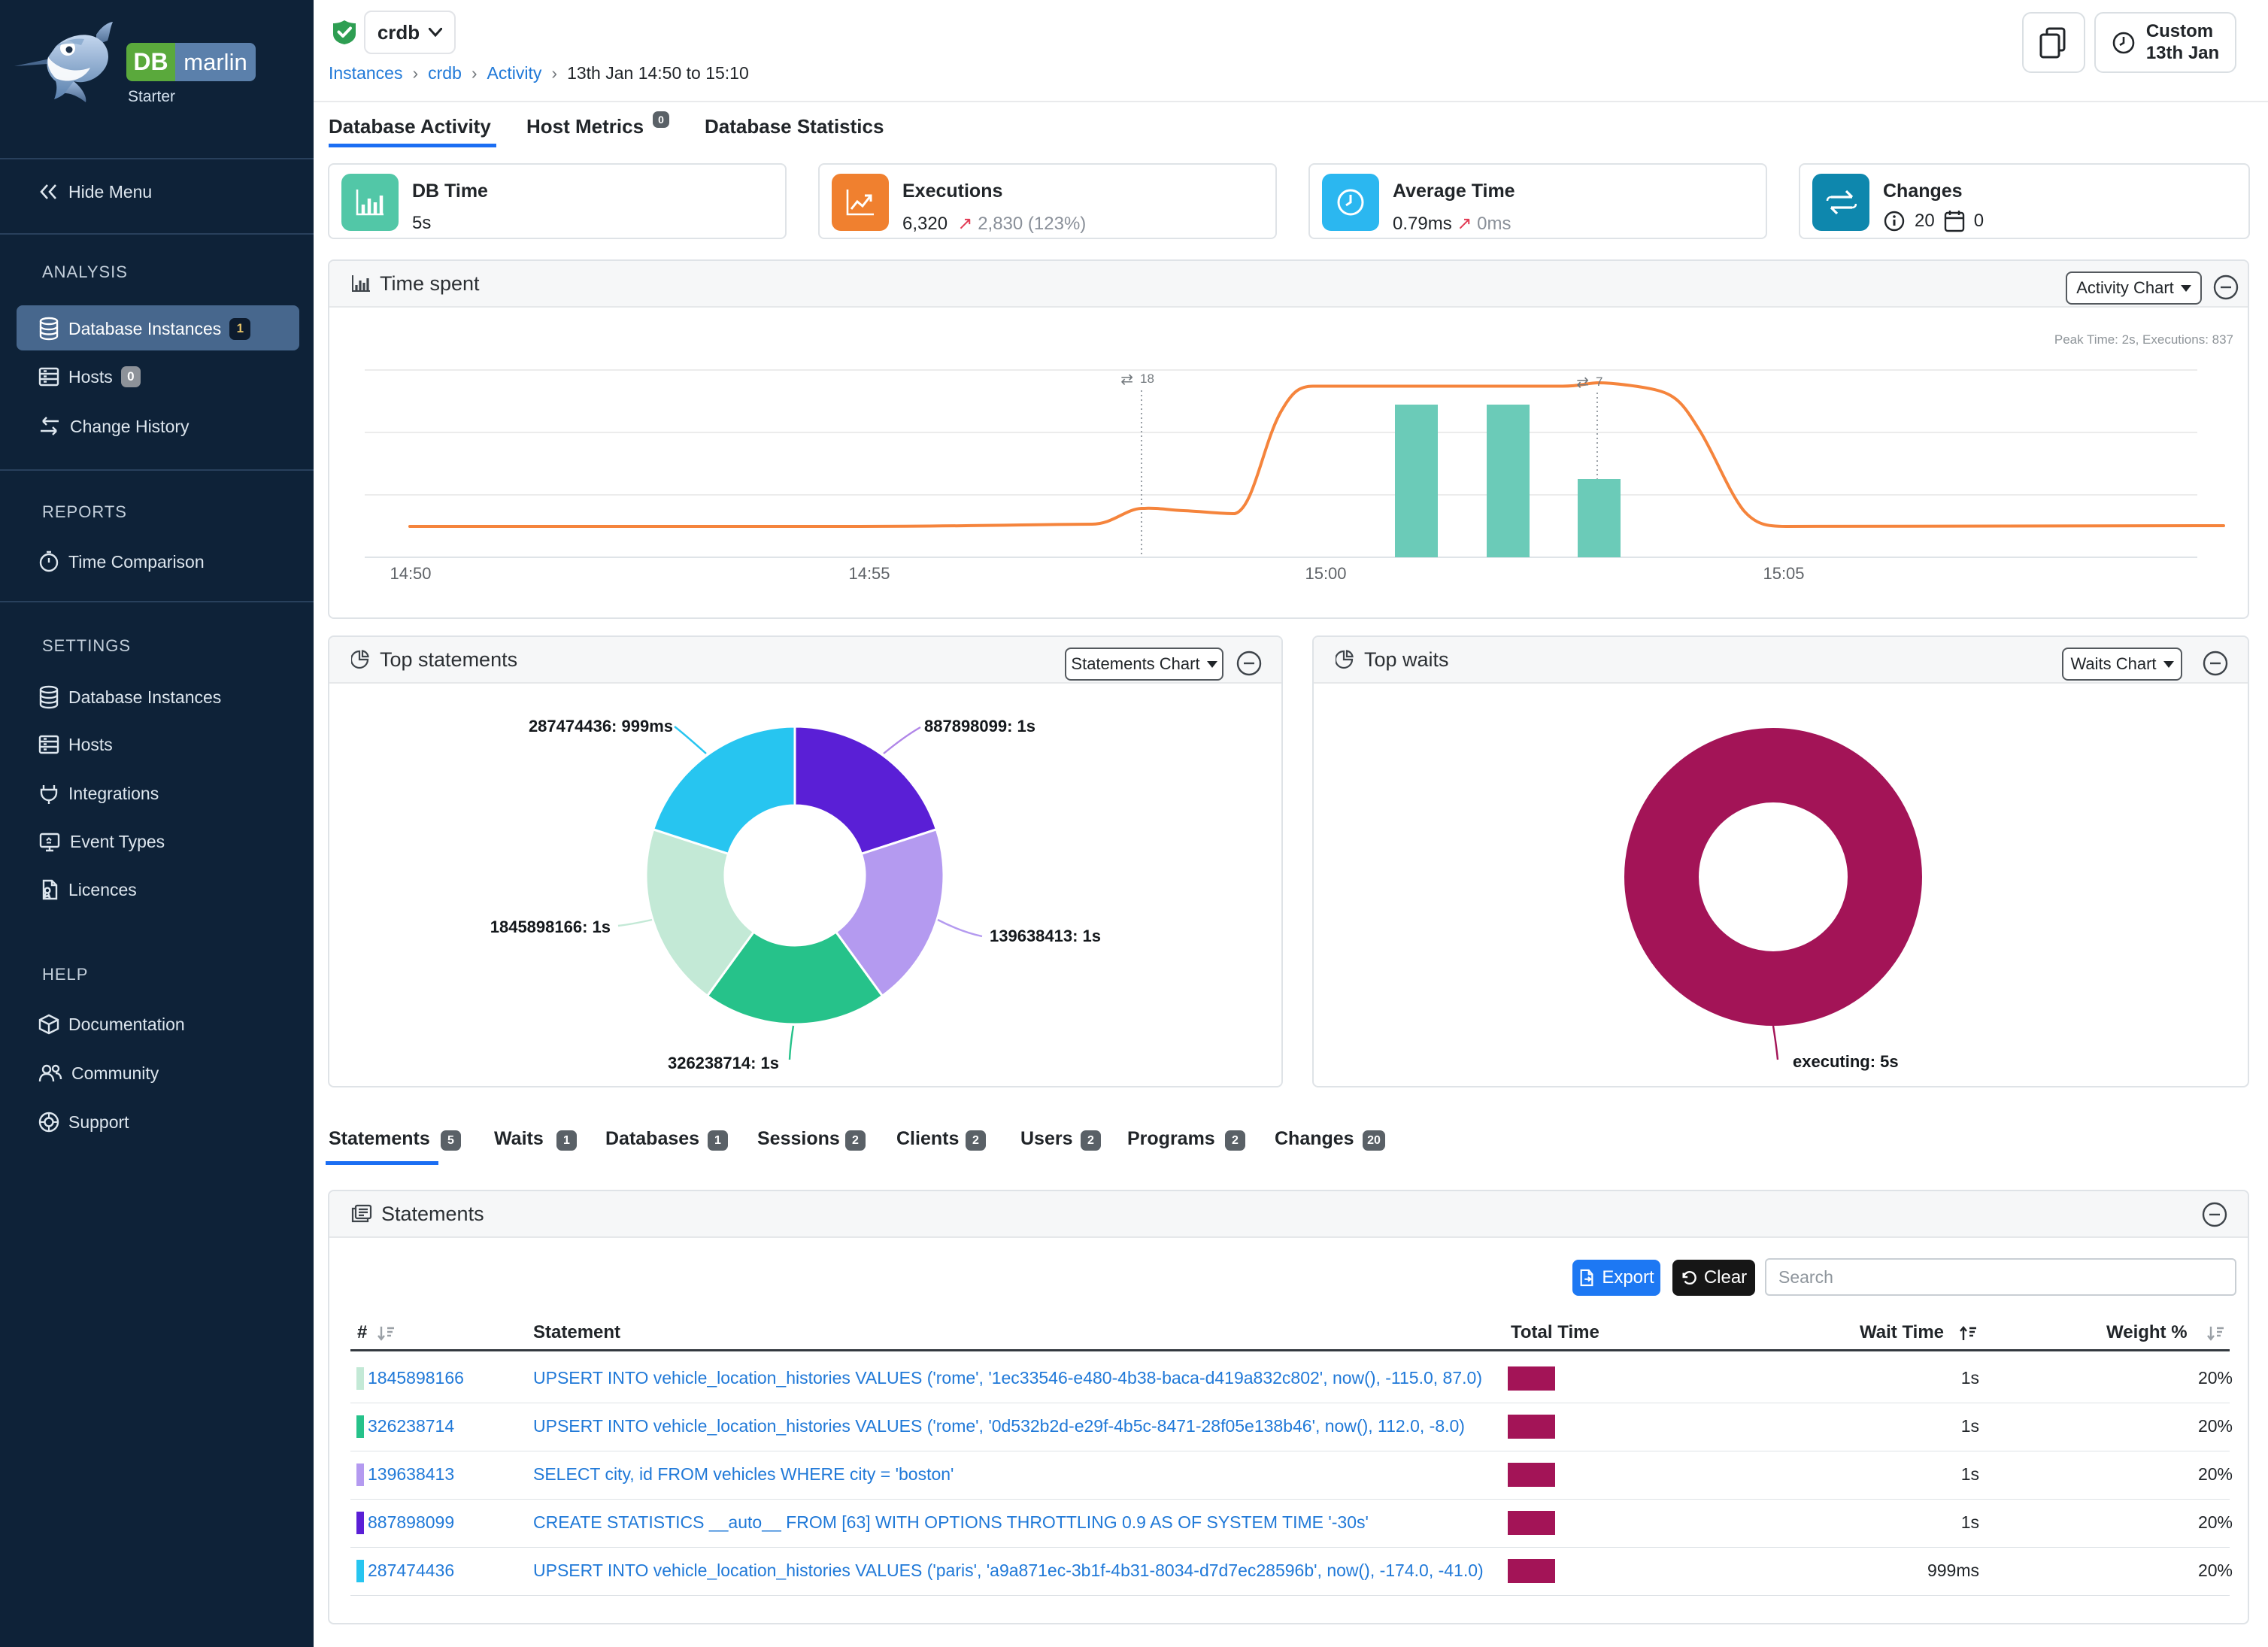 Image resolution: width=2268 pixels, height=1647 pixels. What do you see at coordinates (411, 573) in the screenshot?
I see `svg-text: 14:50` at bounding box center [411, 573].